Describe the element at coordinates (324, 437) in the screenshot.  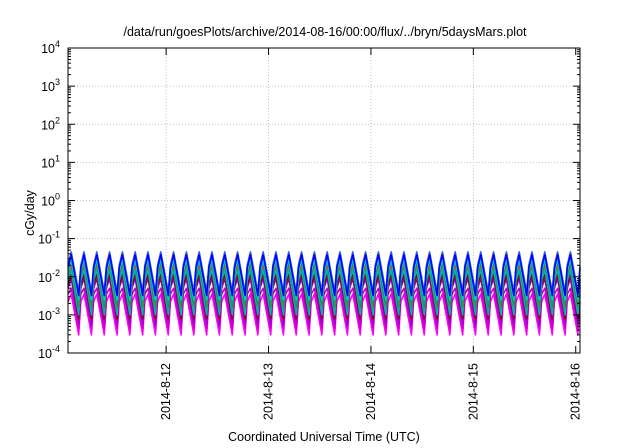
I see `x-axis-label: Coordinated Universal Time (UTC)` at that location.